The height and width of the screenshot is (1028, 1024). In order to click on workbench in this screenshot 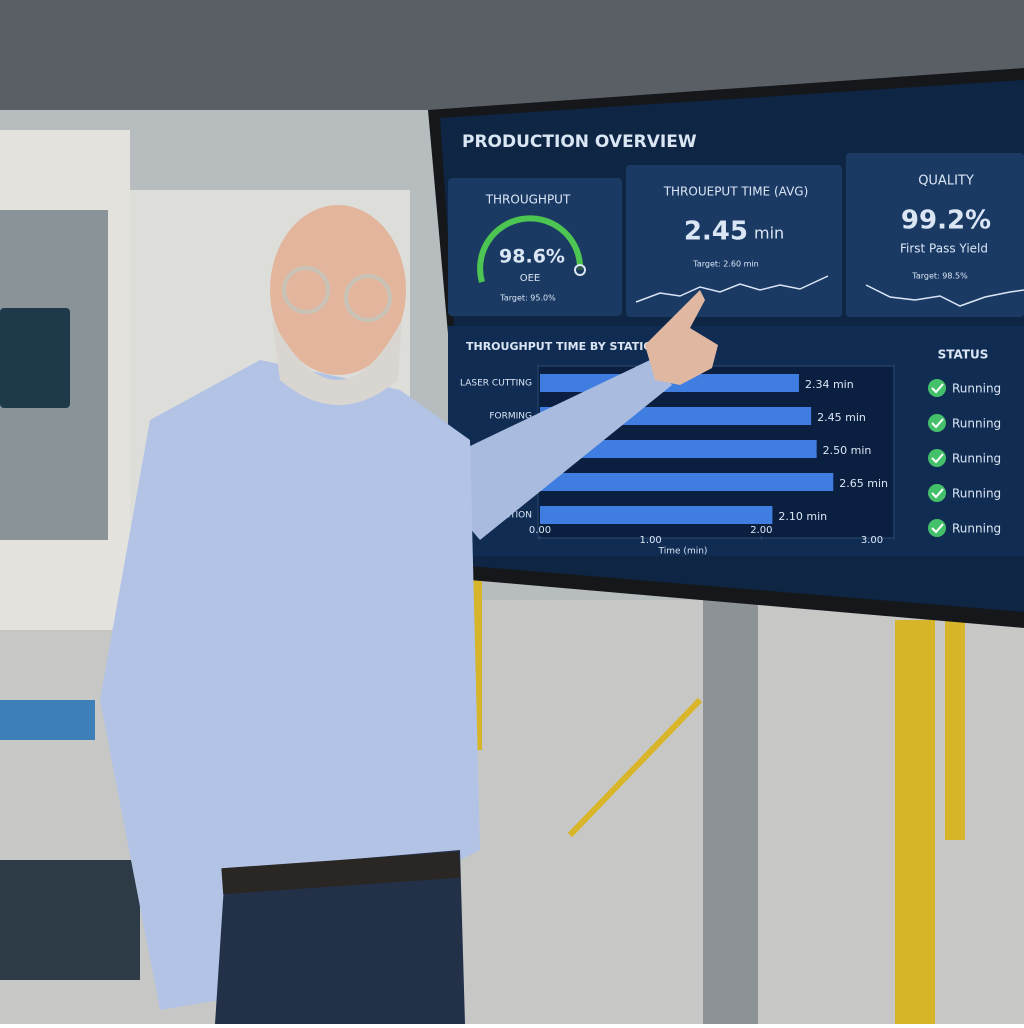, I will do `click(47, 720)`.